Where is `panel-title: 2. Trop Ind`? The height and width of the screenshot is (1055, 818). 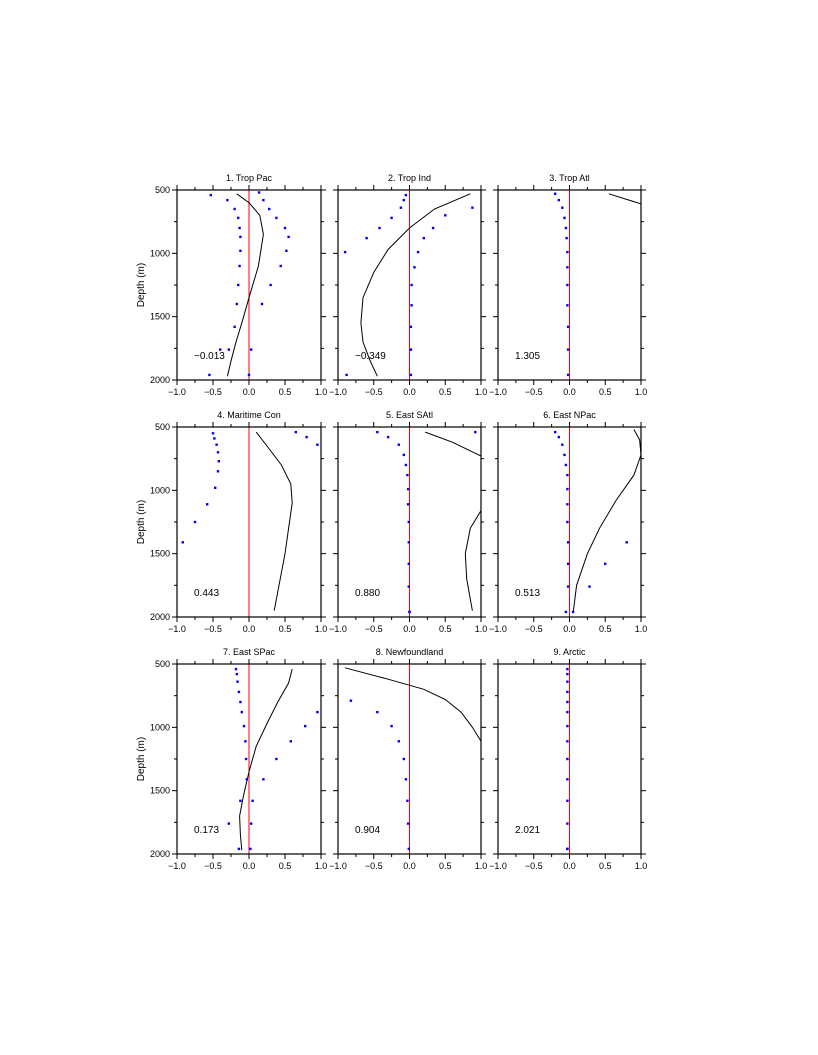 panel-title: 2. Trop Ind is located at coordinates (409, 178).